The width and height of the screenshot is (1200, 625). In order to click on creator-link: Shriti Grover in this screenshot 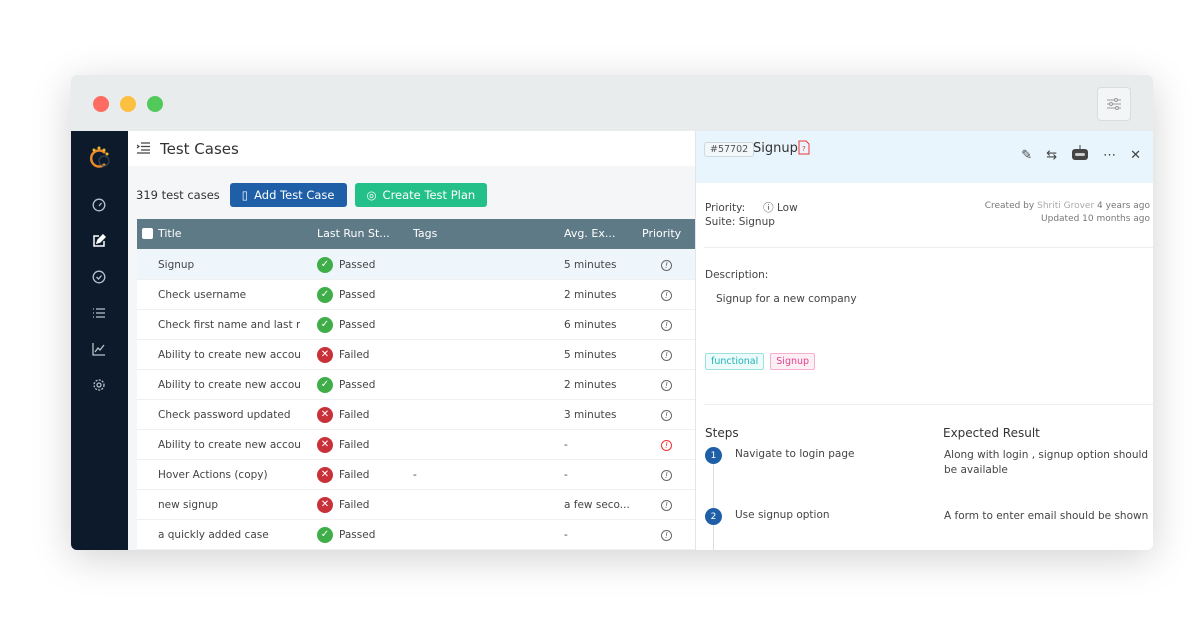, I will do `click(1066, 206)`.